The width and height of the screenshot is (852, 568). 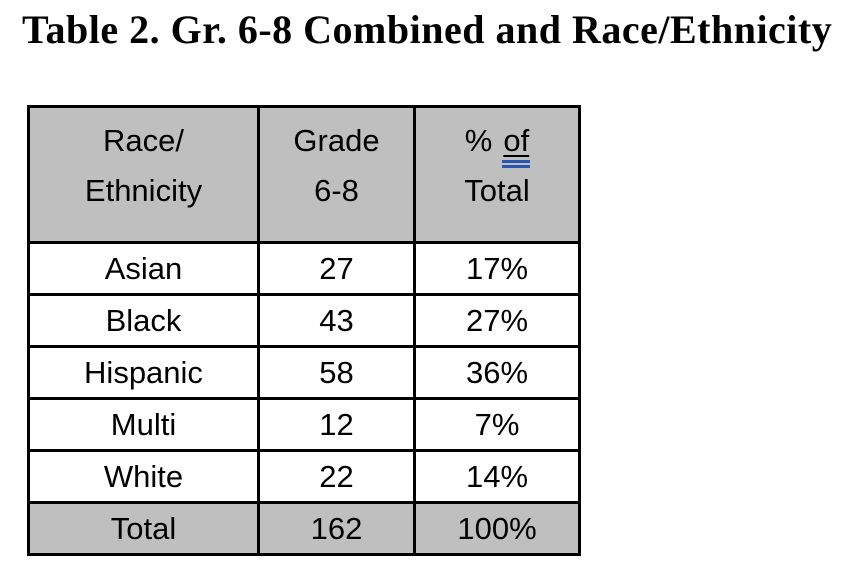 I want to click on header-grade-line1: Grade, so click(x=336, y=140).